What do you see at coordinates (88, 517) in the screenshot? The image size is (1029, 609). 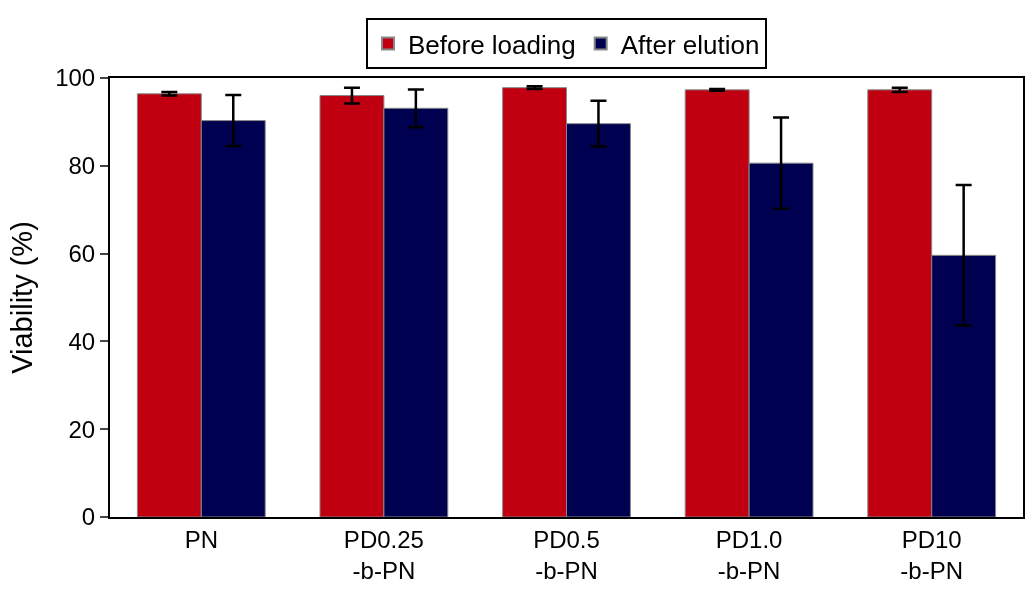 I see `y-tick-label: 0` at bounding box center [88, 517].